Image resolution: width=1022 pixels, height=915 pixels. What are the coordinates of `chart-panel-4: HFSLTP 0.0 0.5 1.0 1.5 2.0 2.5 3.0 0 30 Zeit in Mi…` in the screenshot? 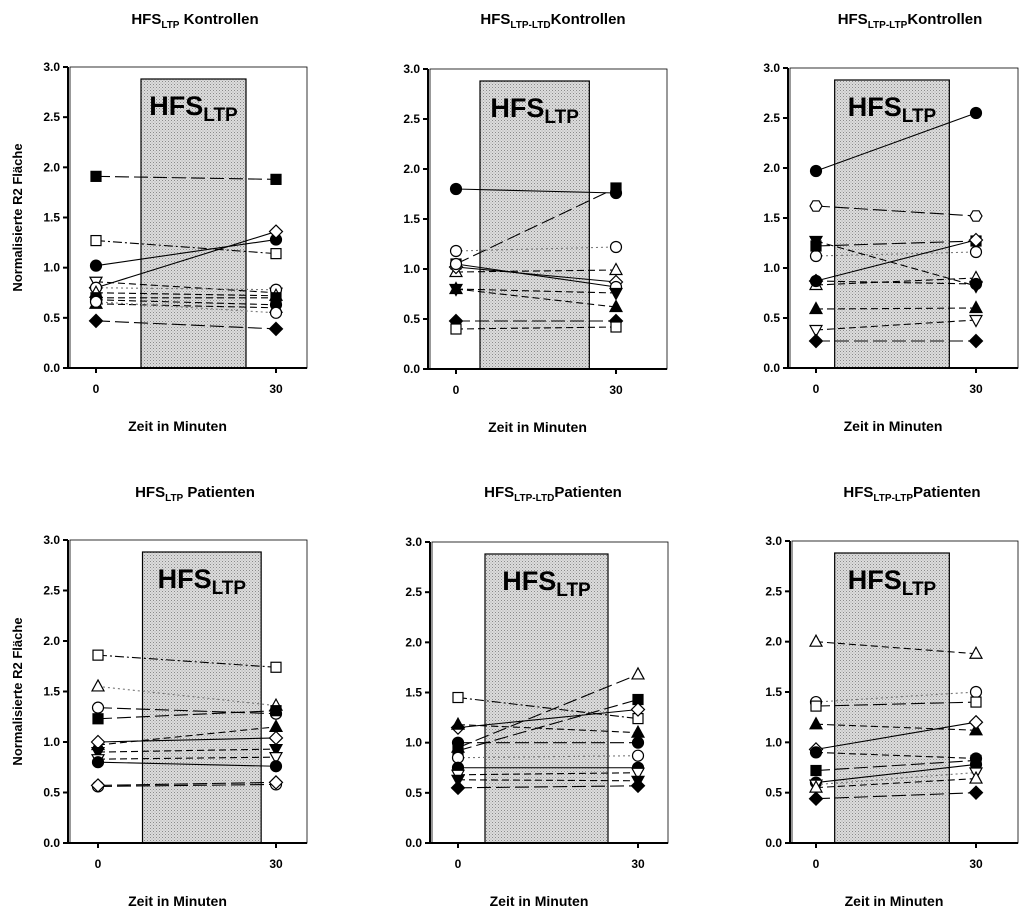 It's located at (159, 696).